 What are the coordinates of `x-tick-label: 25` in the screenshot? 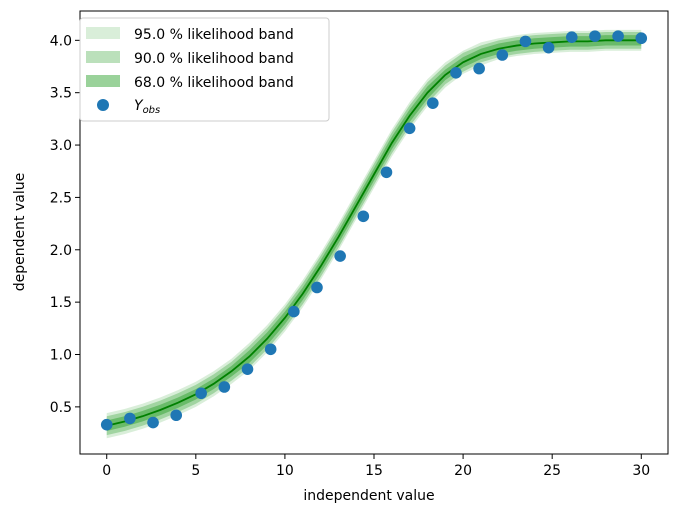 It's located at (552, 471).